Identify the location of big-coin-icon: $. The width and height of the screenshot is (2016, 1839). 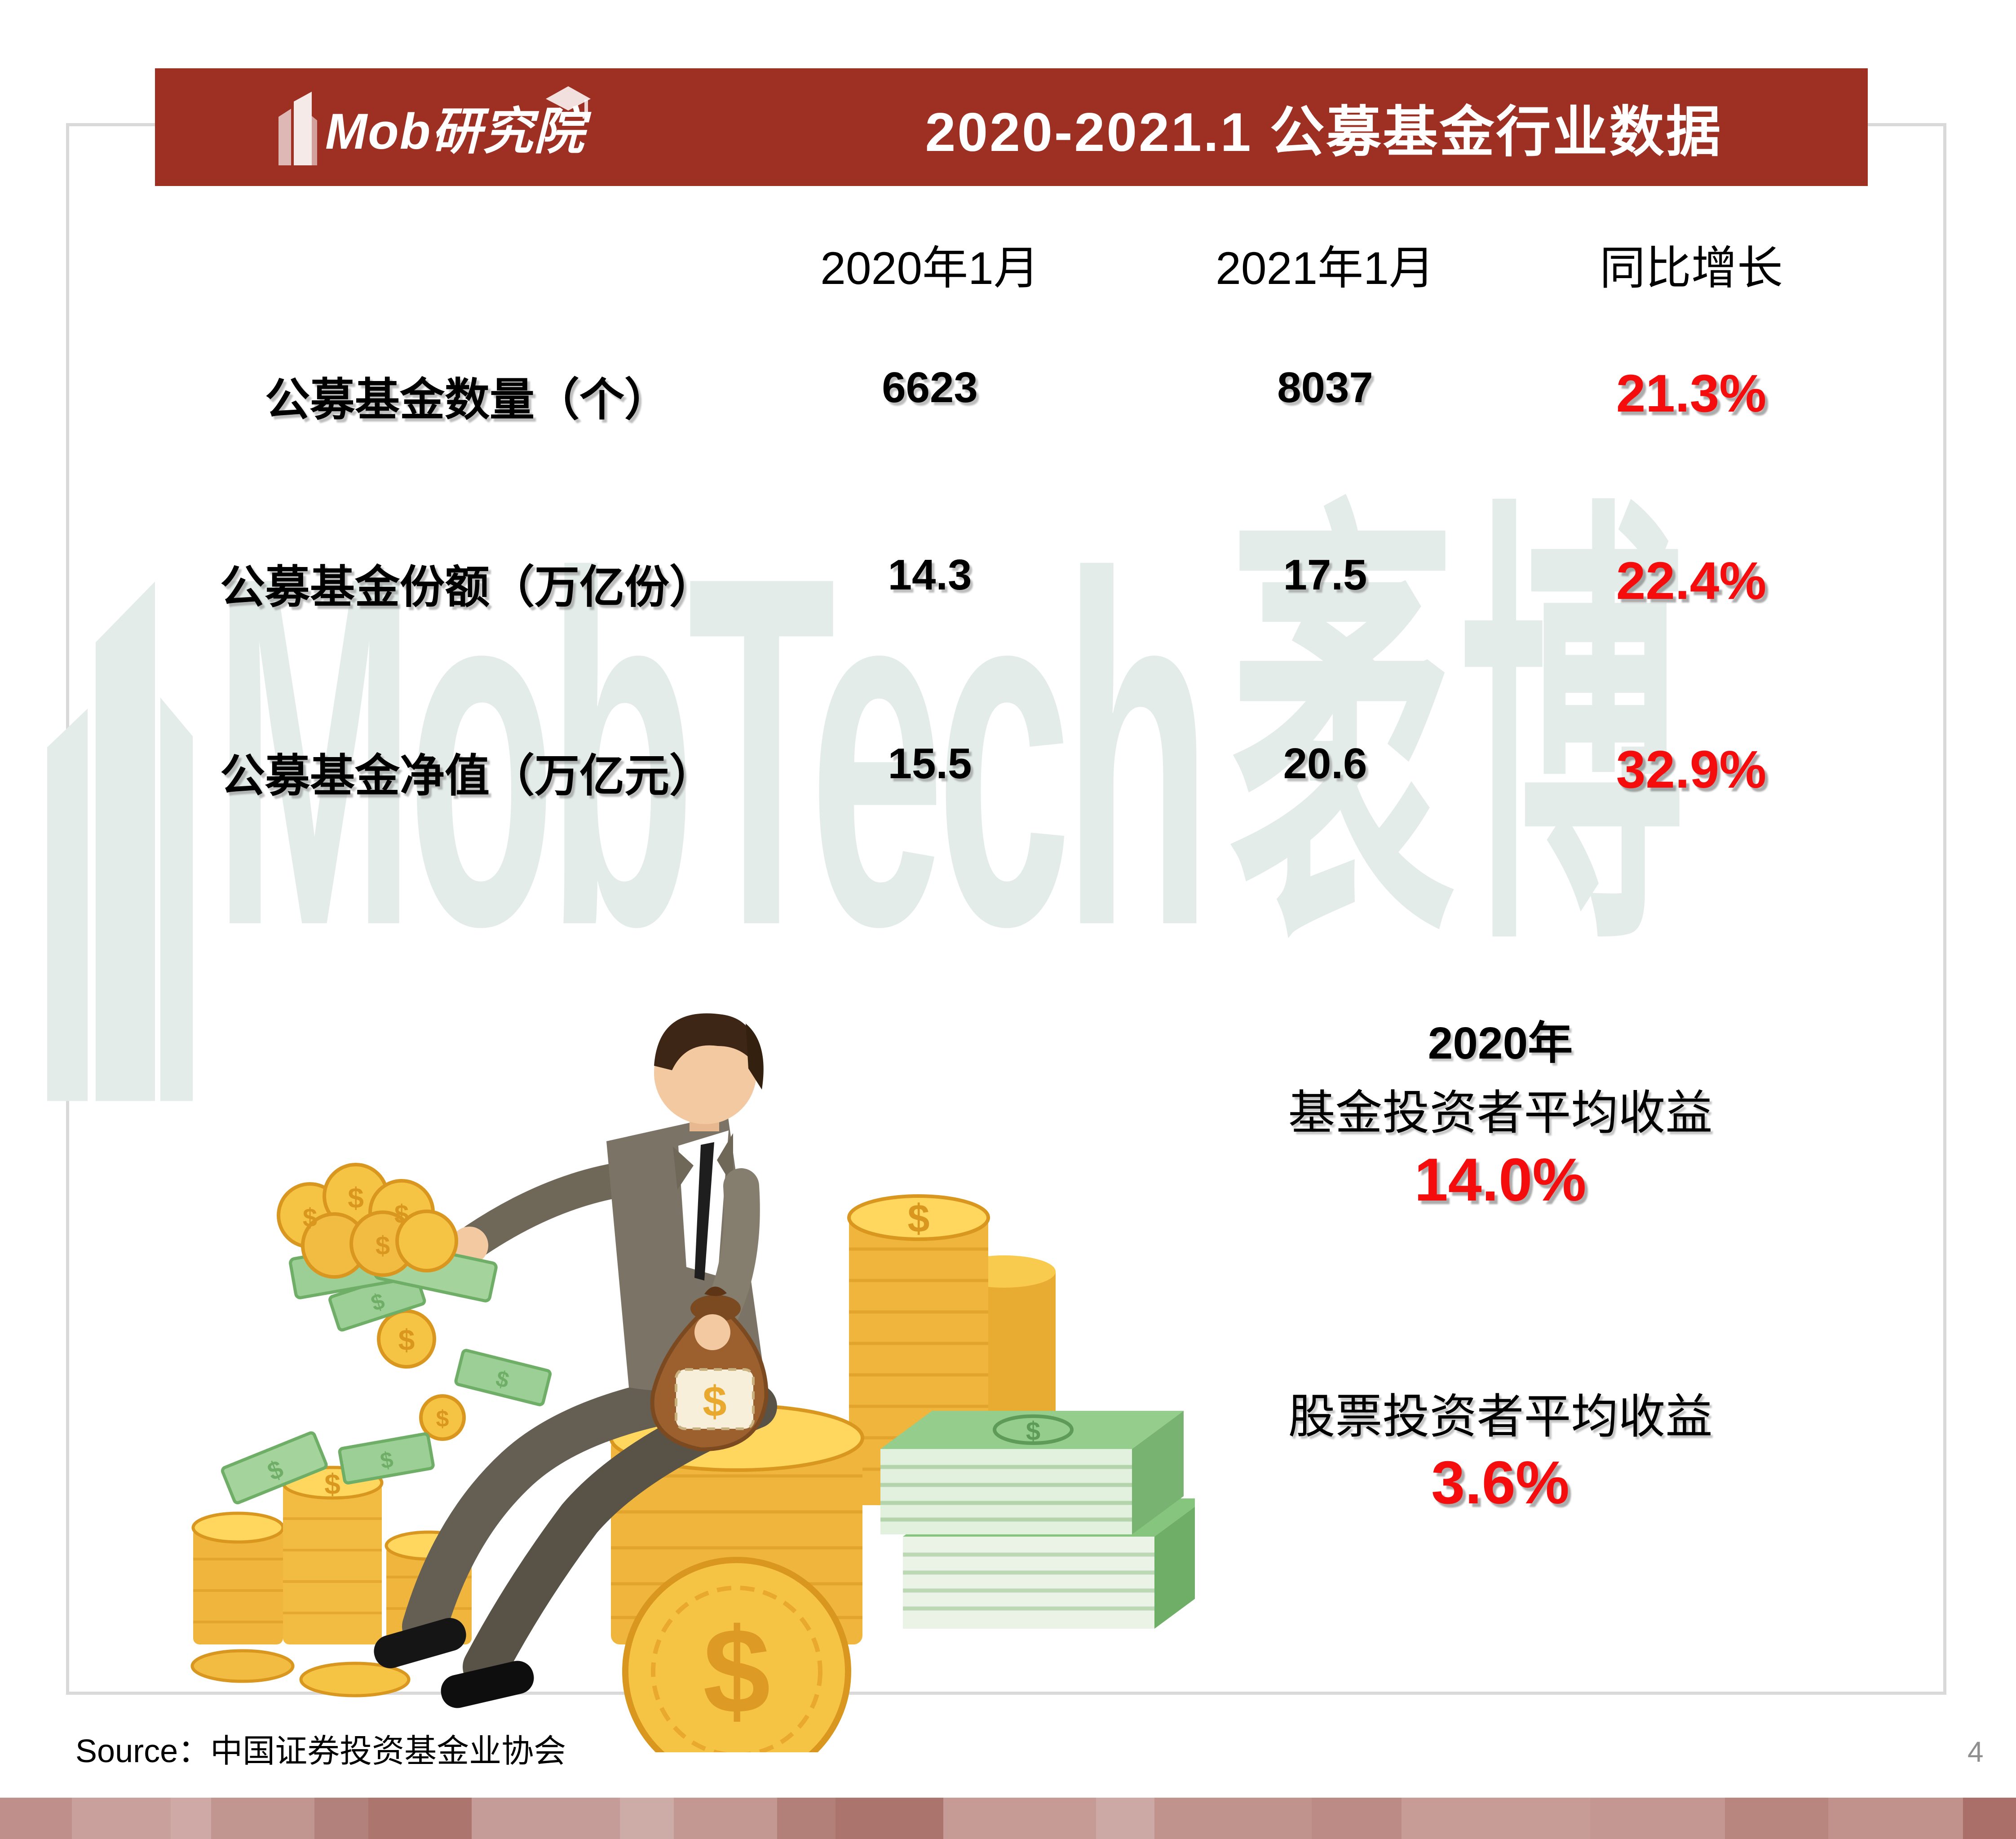
(737, 1654).